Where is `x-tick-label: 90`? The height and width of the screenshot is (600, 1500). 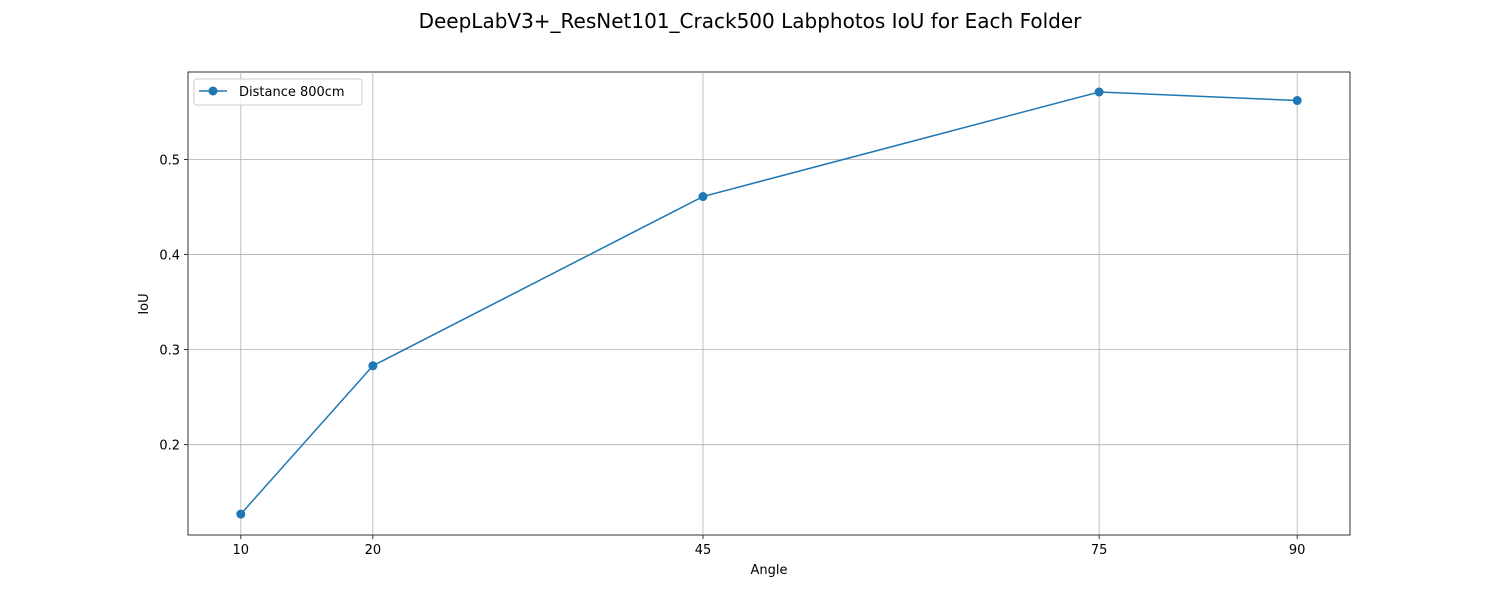 x-tick-label: 90 is located at coordinates (1297, 550).